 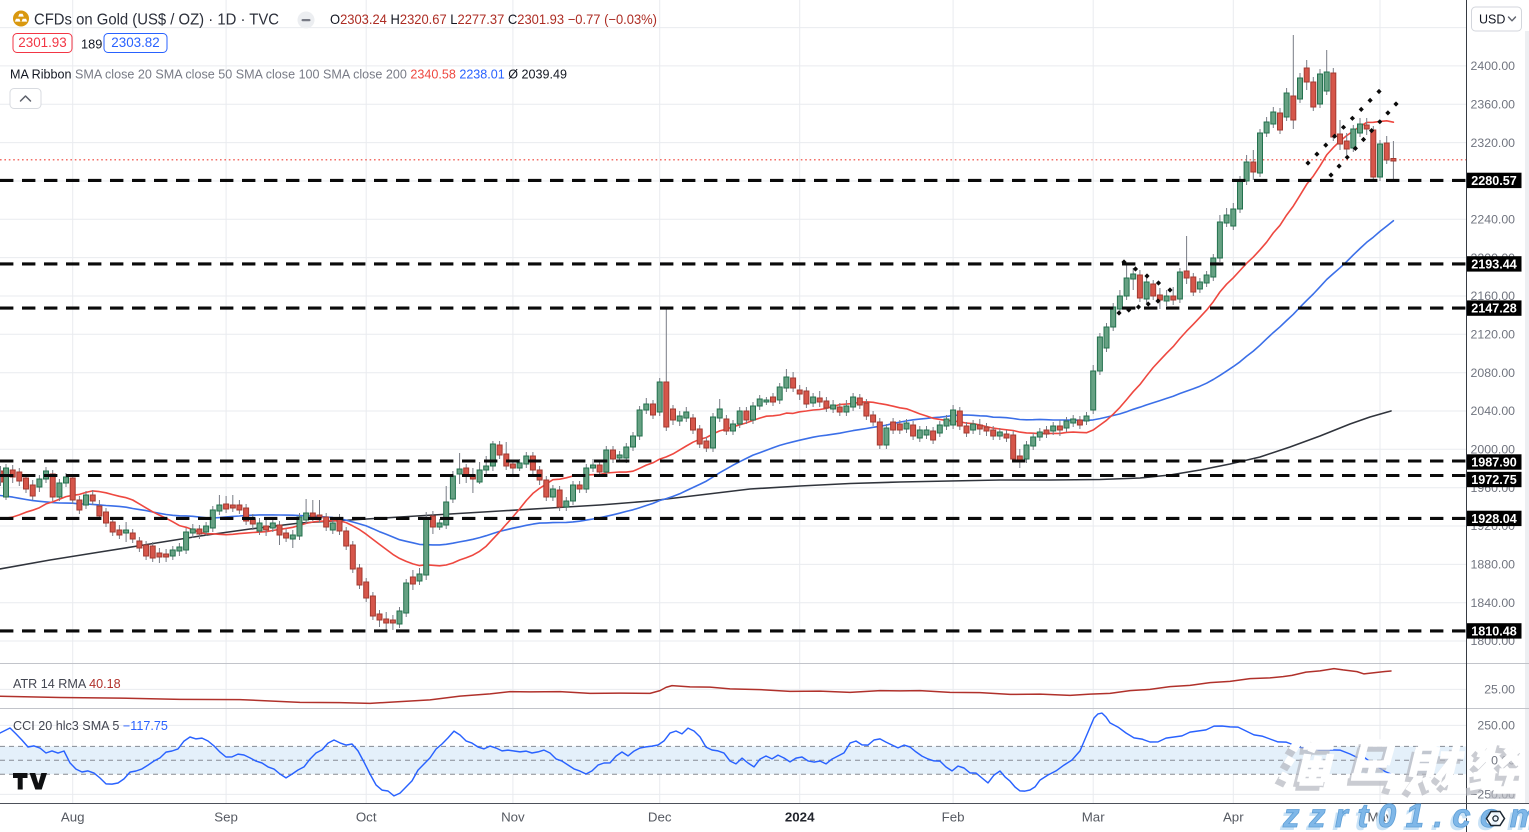 What do you see at coordinates (1493, 603) in the screenshot?
I see `svg-text: 1840.00` at bounding box center [1493, 603].